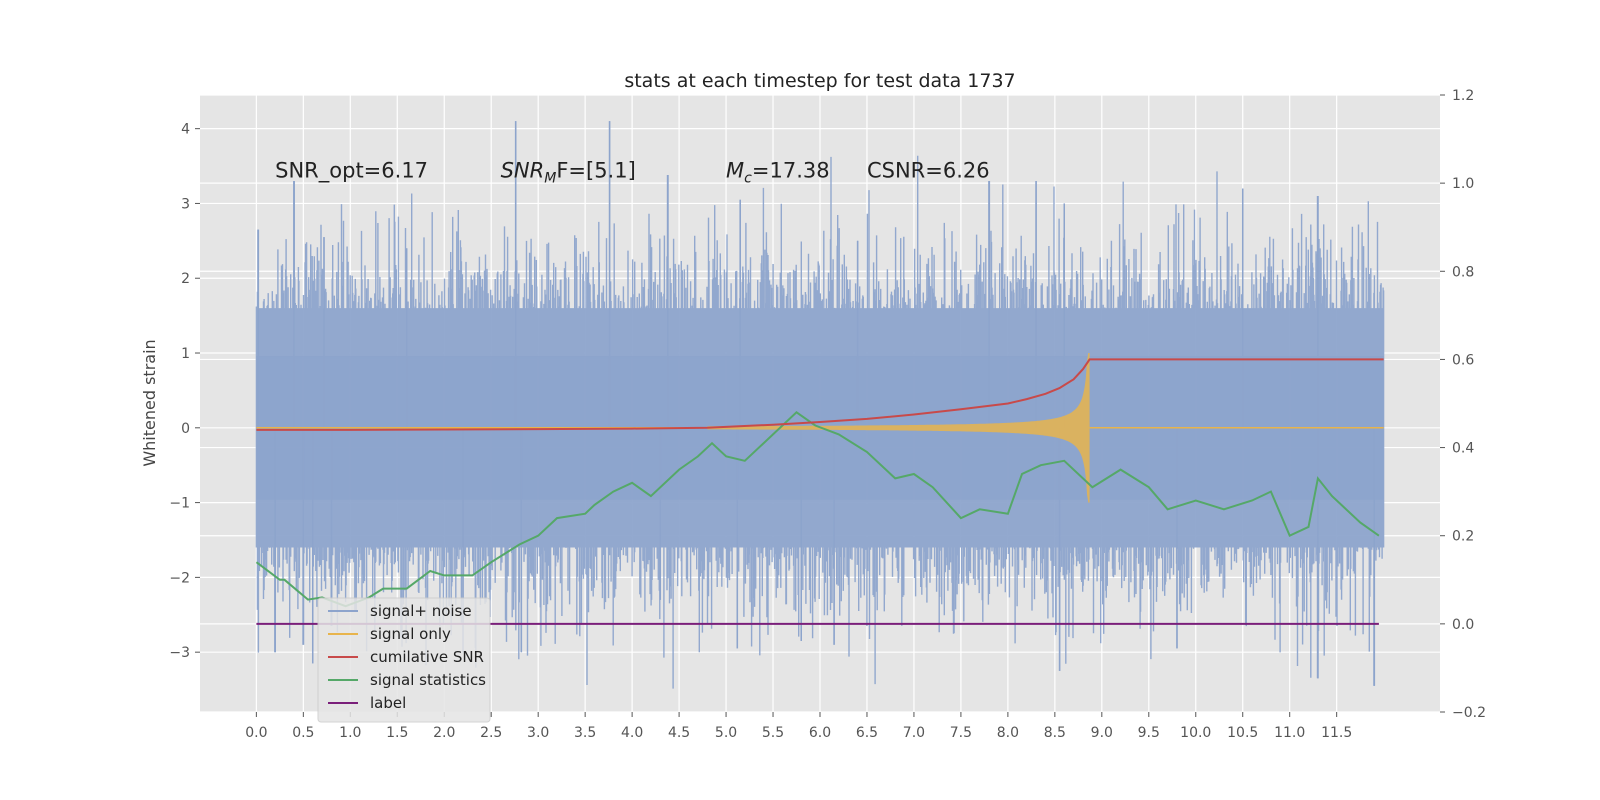  I want to click on x-tick-label: 5.5, so click(773, 733).